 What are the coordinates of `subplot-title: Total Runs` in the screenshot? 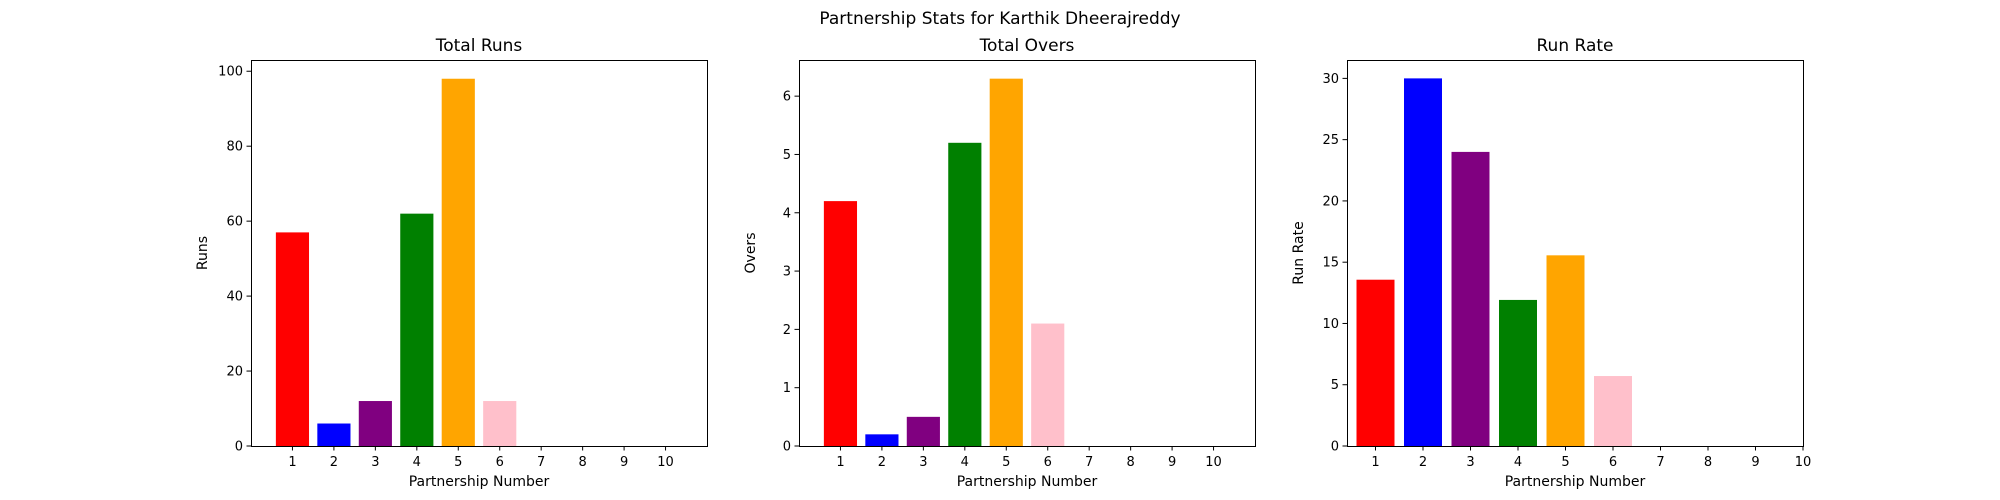 It's located at (479, 46).